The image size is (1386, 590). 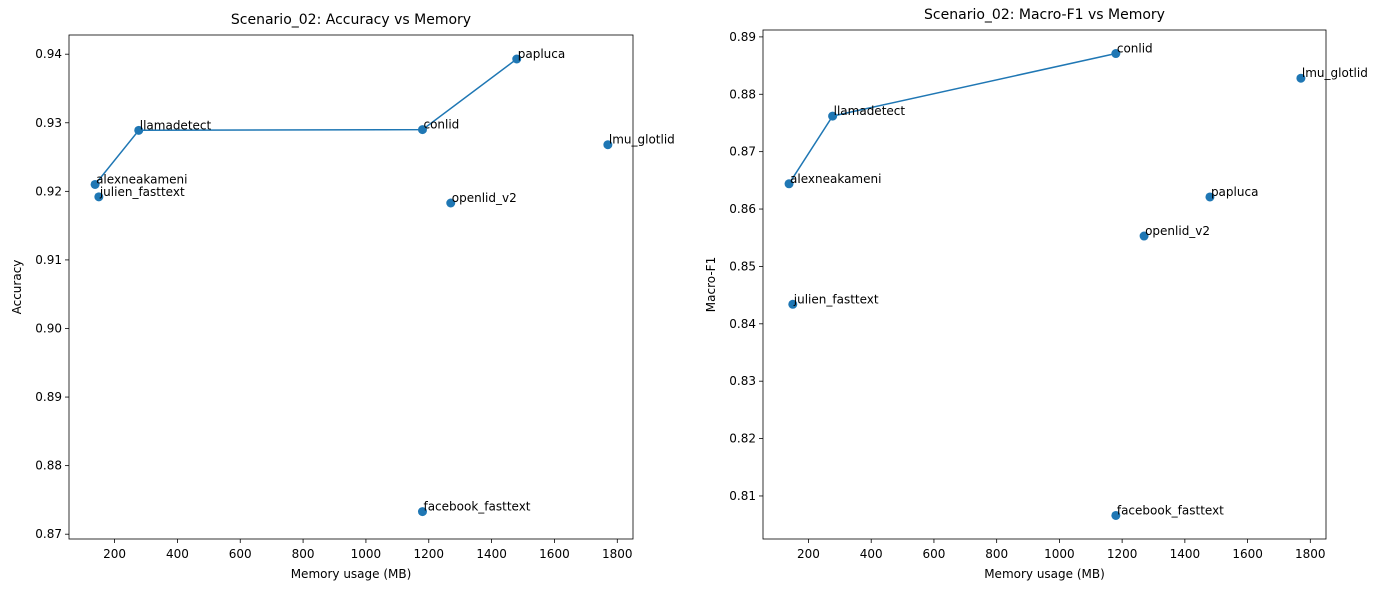 What do you see at coordinates (742, 266) in the screenshot?
I see `y-tick-label: 0.85` at bounding box center [742, 266].